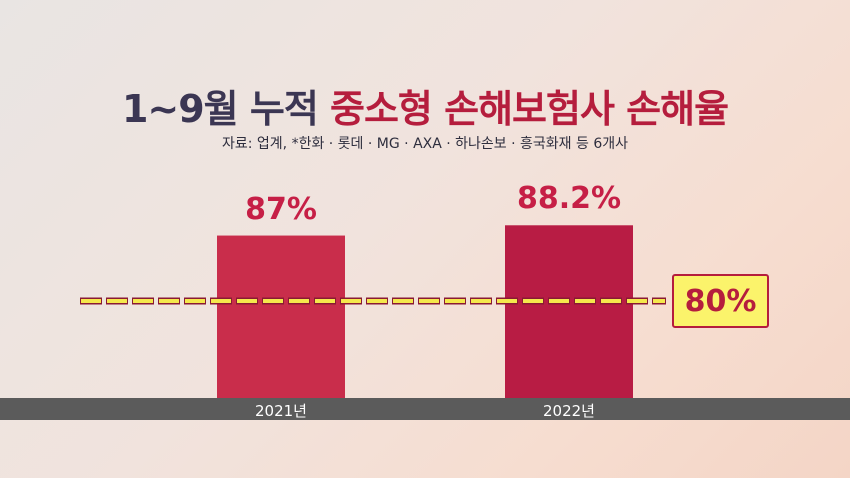  Describe the element at coordinates (281, 411) in the screenshot. I see `x-tick-label: 2021년` at that location.